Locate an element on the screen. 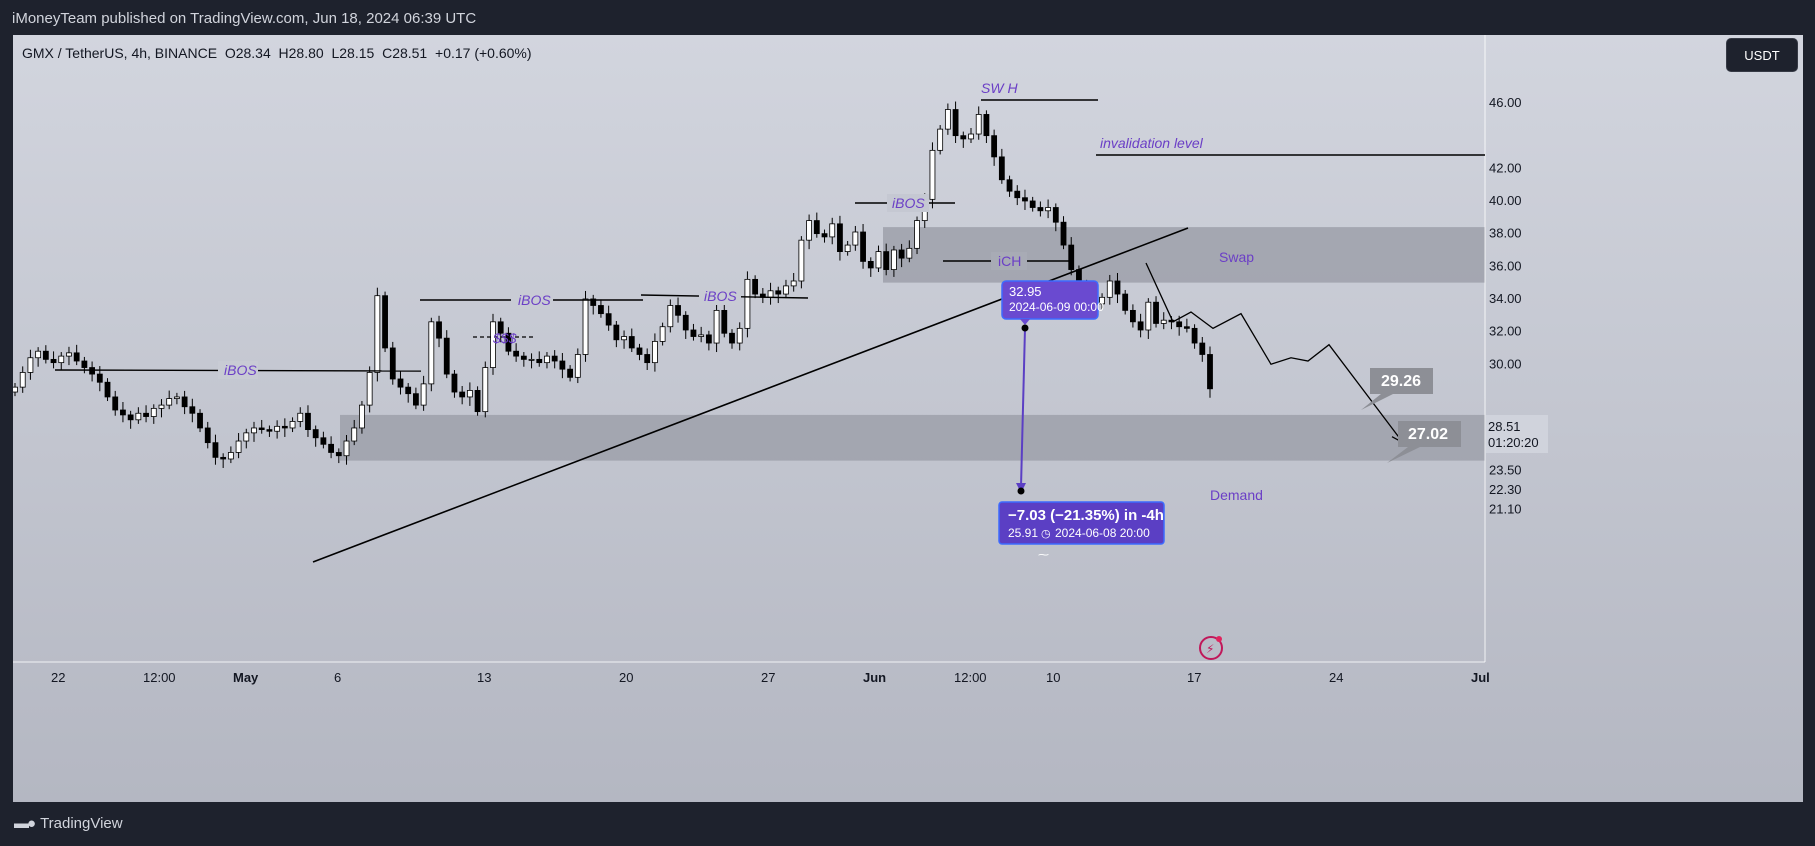 The width and height of the screenshot is (1815, 846). price-tick-label: 23.50 is located at coordinates (1505, 469).